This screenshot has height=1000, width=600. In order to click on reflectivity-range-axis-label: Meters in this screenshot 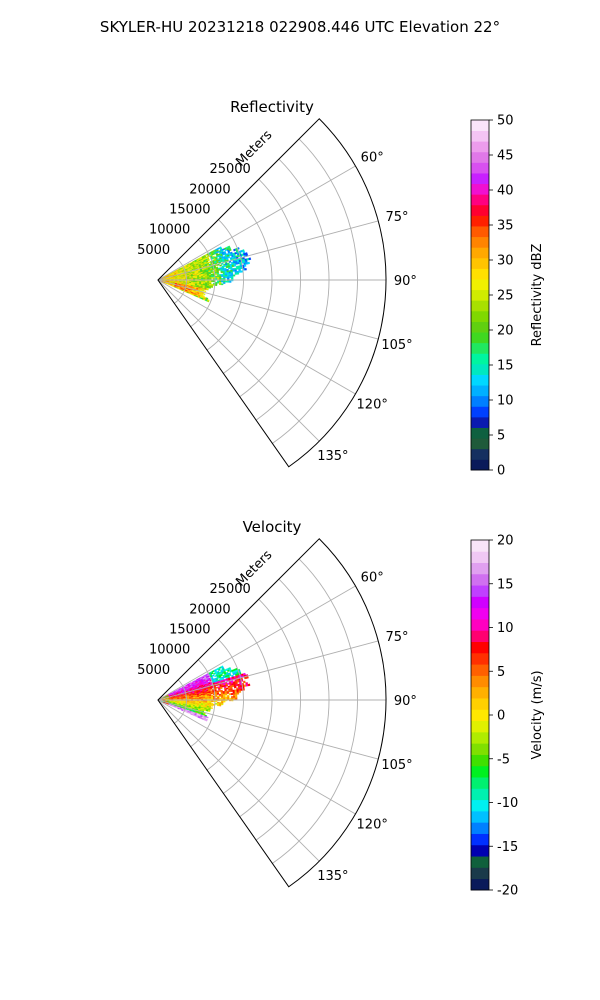, I will do `click(254, 148)`.